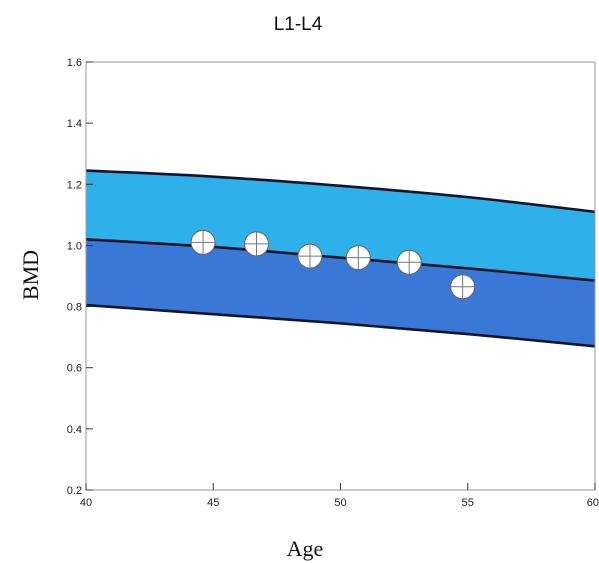 The width and height of the screenshot is (599, 563). I want to click on y-tick-label: 0.8, so click(74, 308).